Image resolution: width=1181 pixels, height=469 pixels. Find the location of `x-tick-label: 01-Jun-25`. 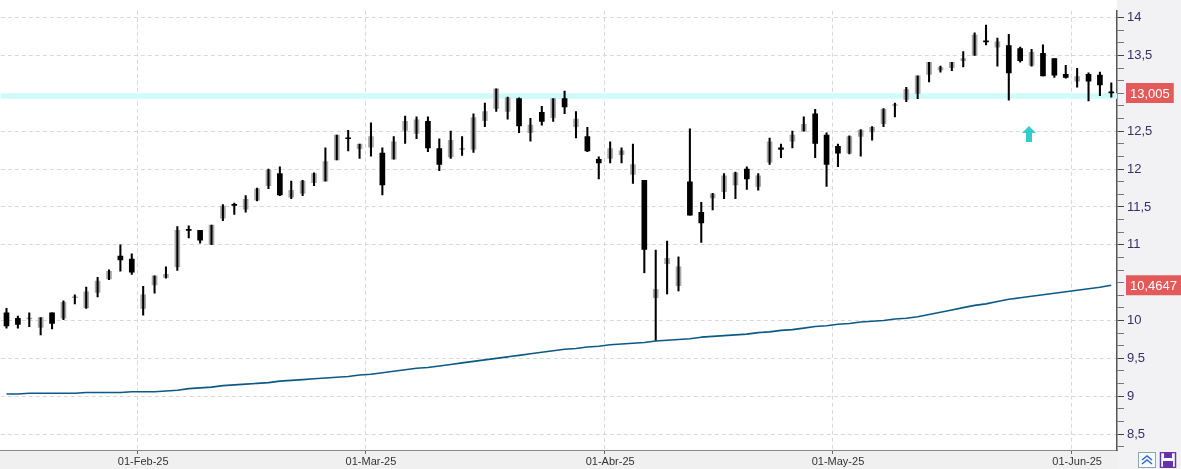

x-tick-label: 01-Jun-25 is located at coordinates (1077, 460).